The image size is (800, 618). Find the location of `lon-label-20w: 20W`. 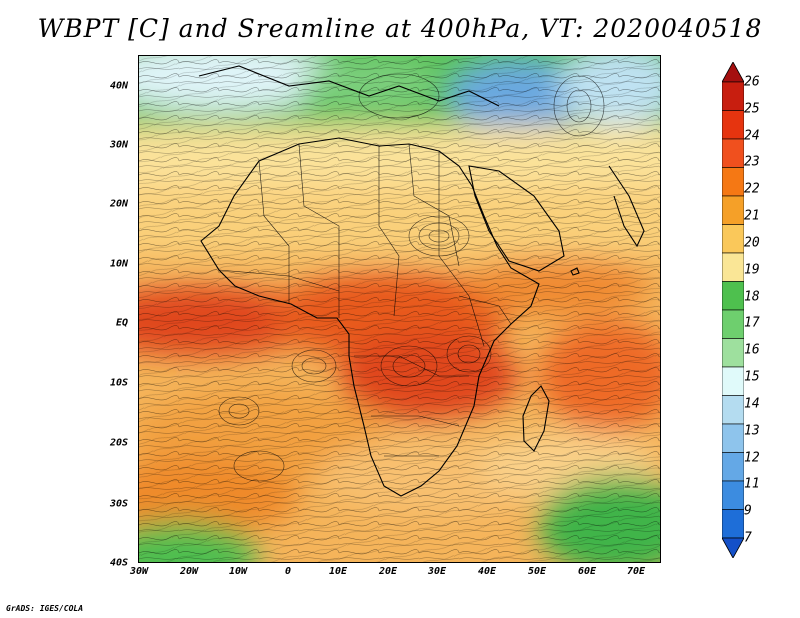

lon-label-20w: 20W is located at coordinates (189, 571).